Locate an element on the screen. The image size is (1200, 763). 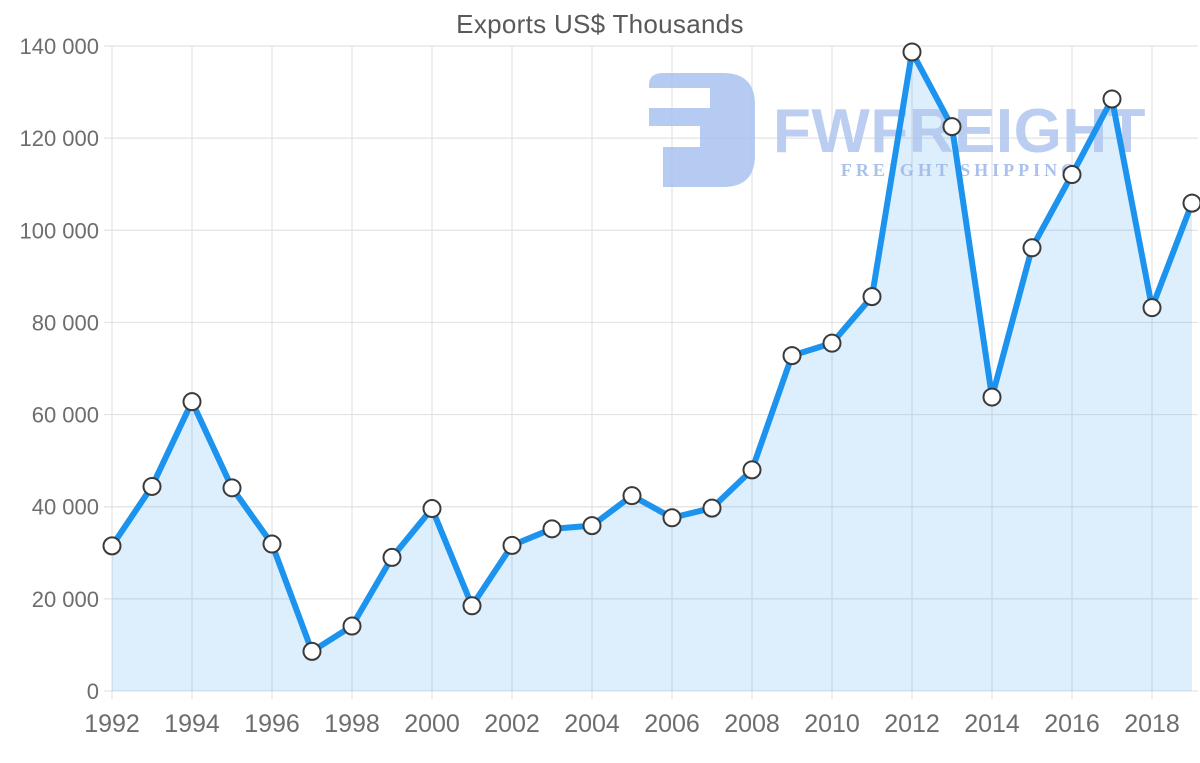
x-axis-tick-label: 2006 is located at coordinates (672, 724).